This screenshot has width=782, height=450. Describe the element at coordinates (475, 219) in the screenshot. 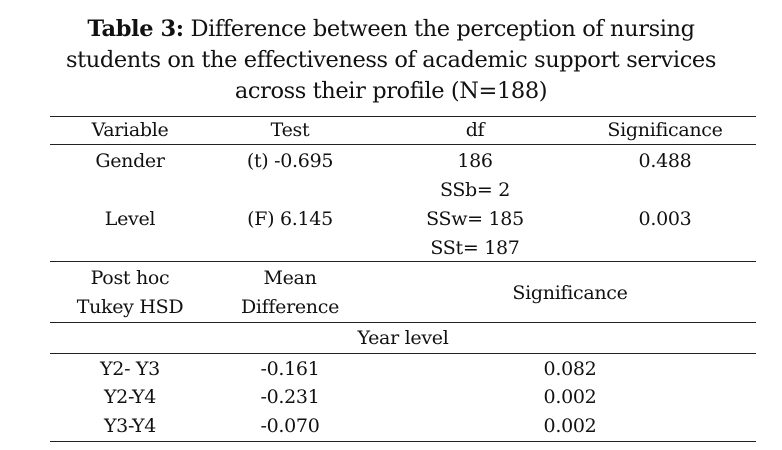

I see `row-level-df-ssw: SSw= 185` at that location.